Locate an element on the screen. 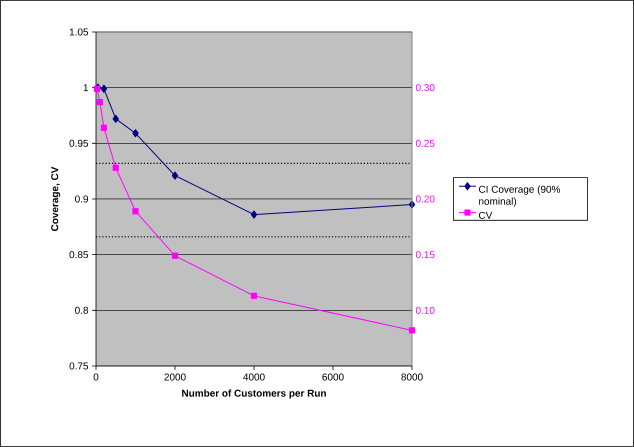  x-tick-label: 6000 is located at coordinates (333, 377).